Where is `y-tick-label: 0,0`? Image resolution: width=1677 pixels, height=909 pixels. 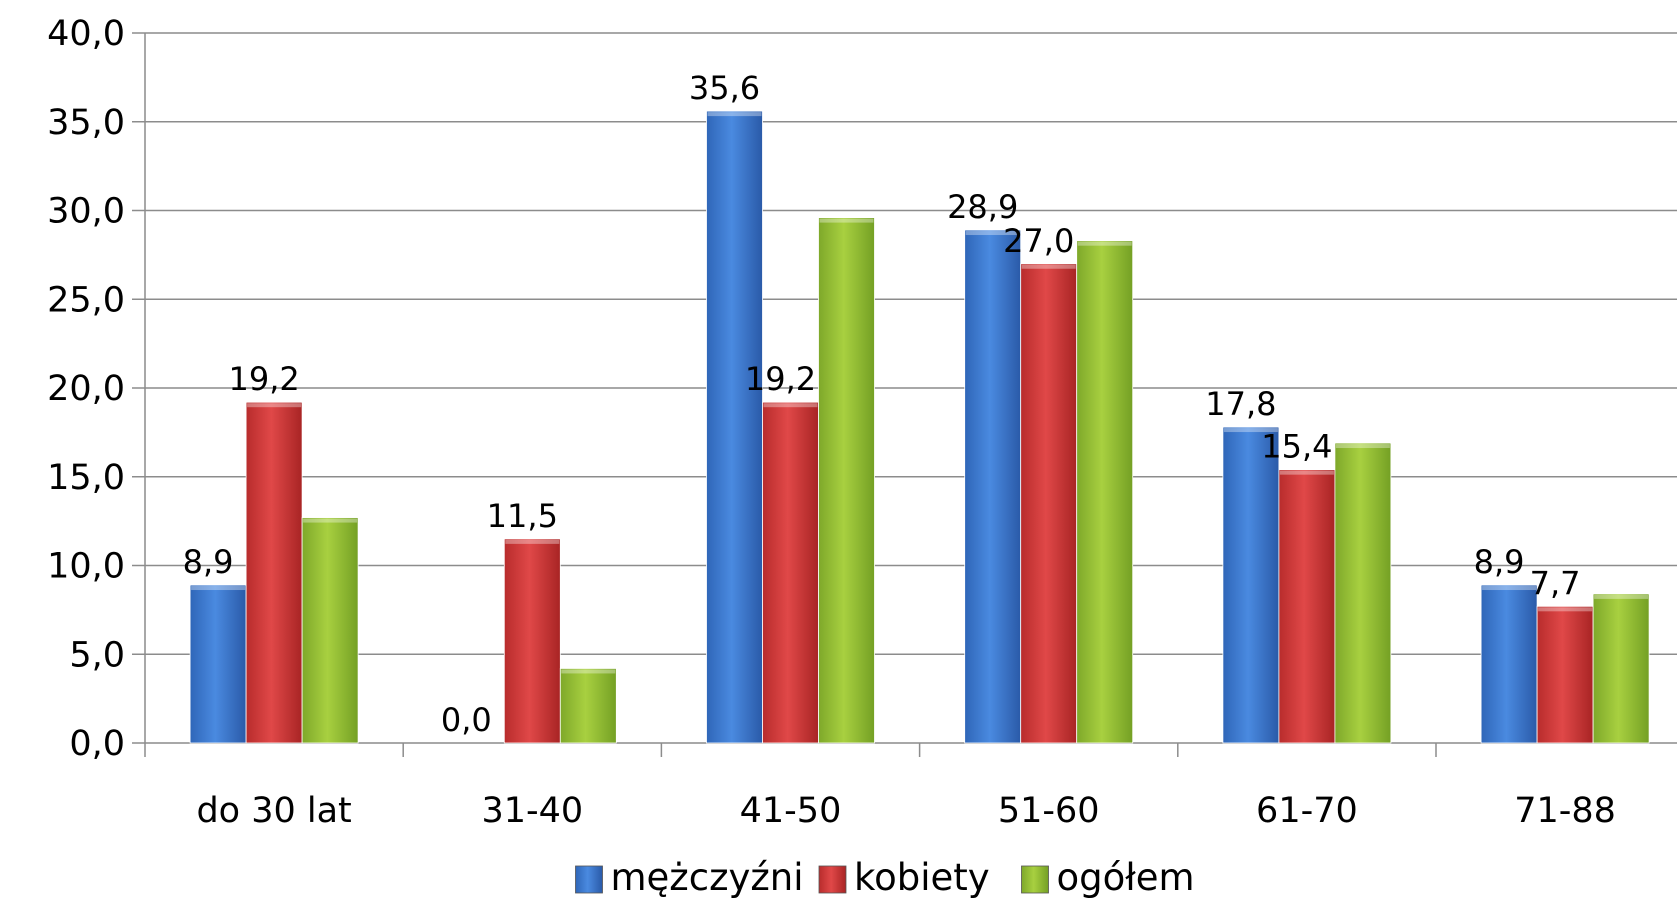 y-tick-label: 0,0 is located at coordinates (97, 744).